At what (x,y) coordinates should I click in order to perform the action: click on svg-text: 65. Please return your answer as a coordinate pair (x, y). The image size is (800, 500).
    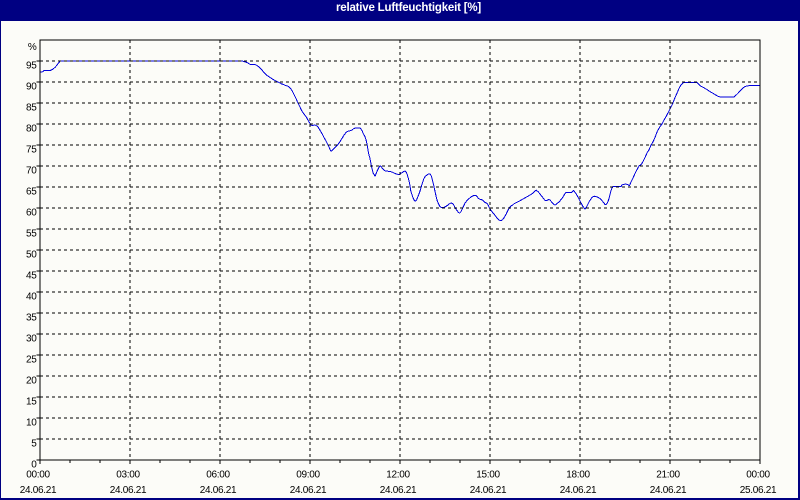
    Looking at the image, I should click on (31, 192).